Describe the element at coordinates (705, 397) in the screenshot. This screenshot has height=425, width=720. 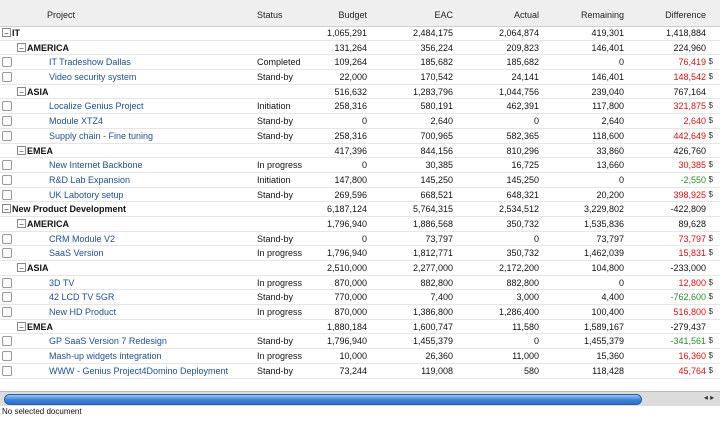
I see `scroll-left-icon: ◂` at that location.